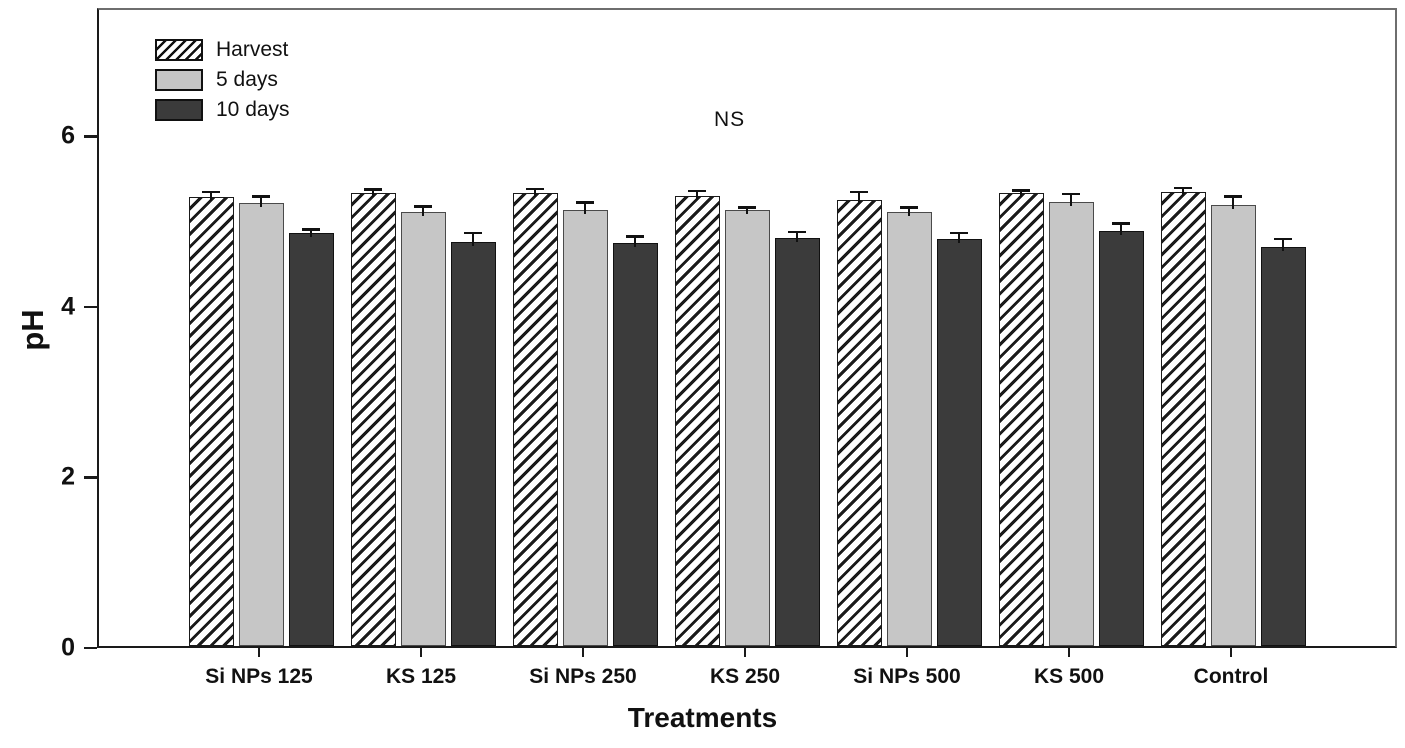 The image size is (1405, 748). Describe the element at coordinates (259, 676) in the screenshot. I see `x-category-label: Si NPs 125` at that location.